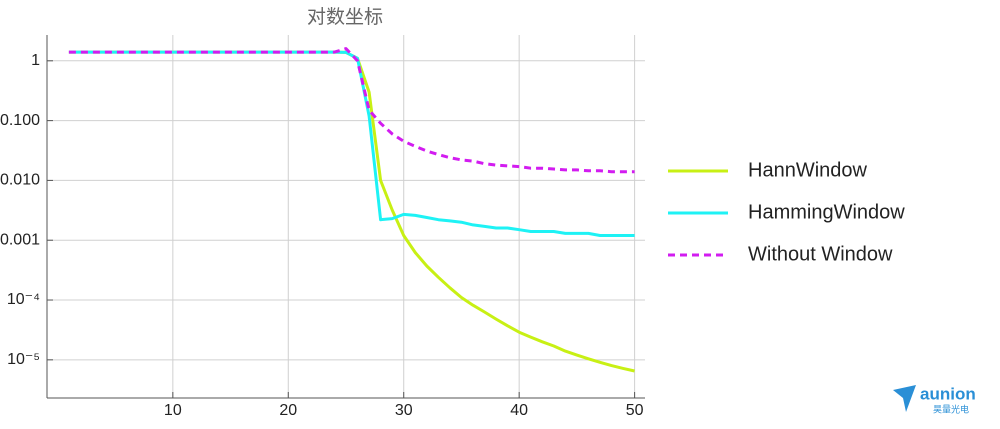  I want to click on watermark: aunion 昊量光电, so click(934, 399).